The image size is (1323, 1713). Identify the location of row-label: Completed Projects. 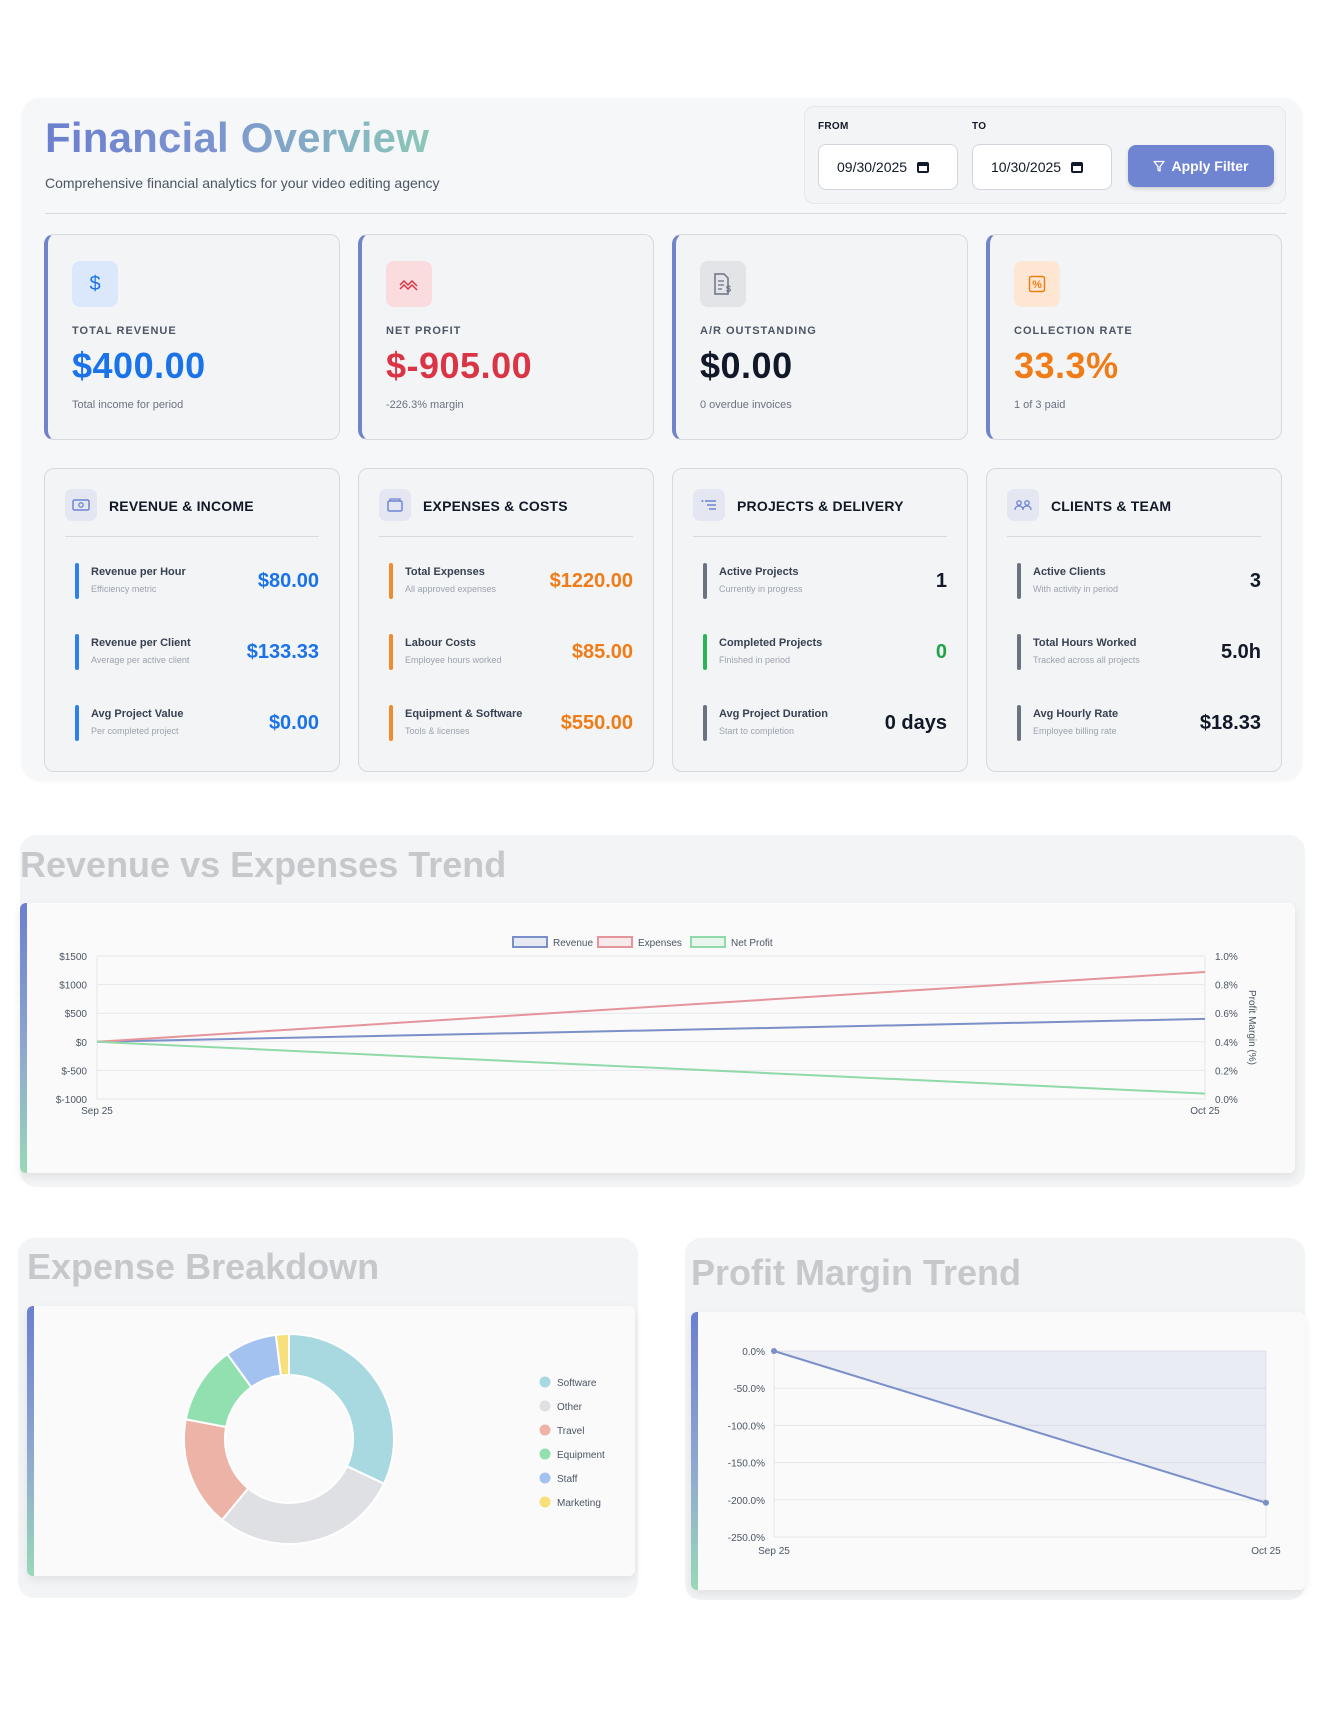
(771, 643).